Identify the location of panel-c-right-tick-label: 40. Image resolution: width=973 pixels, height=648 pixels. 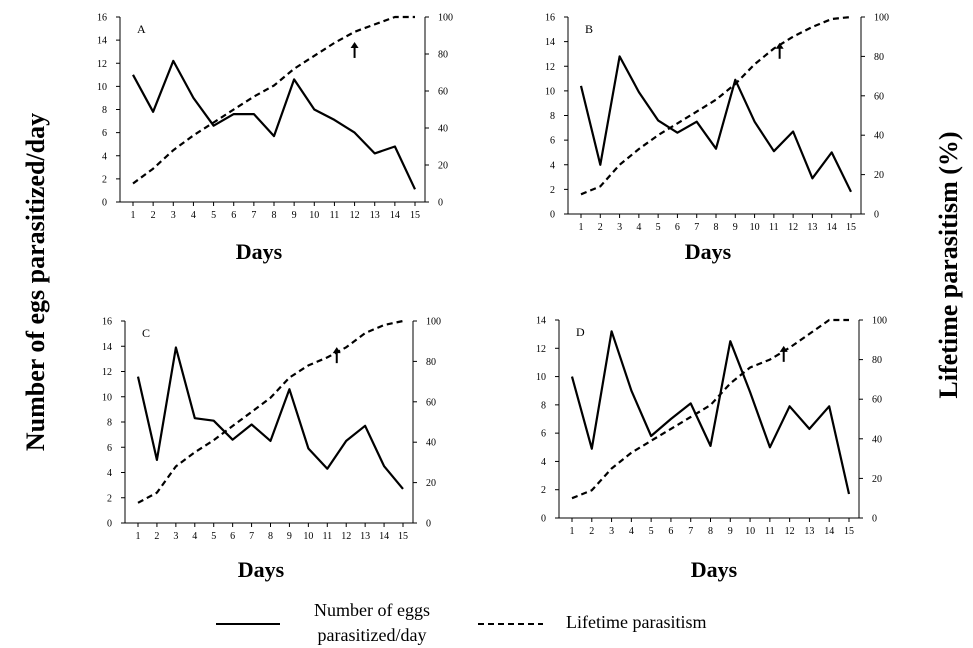
(431, 443).